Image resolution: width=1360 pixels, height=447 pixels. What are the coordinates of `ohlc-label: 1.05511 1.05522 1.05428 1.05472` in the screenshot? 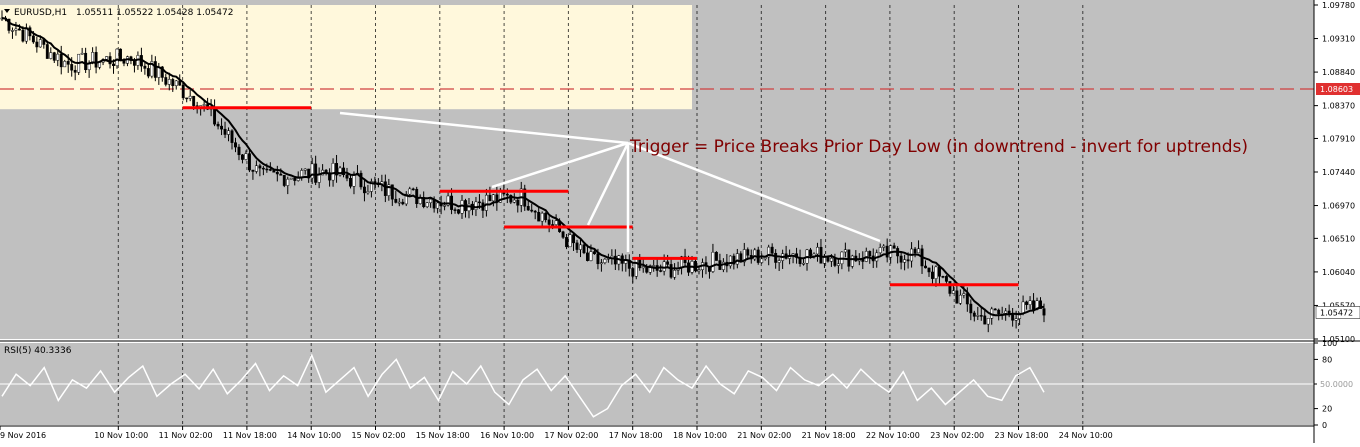 It's located at (154, 13).